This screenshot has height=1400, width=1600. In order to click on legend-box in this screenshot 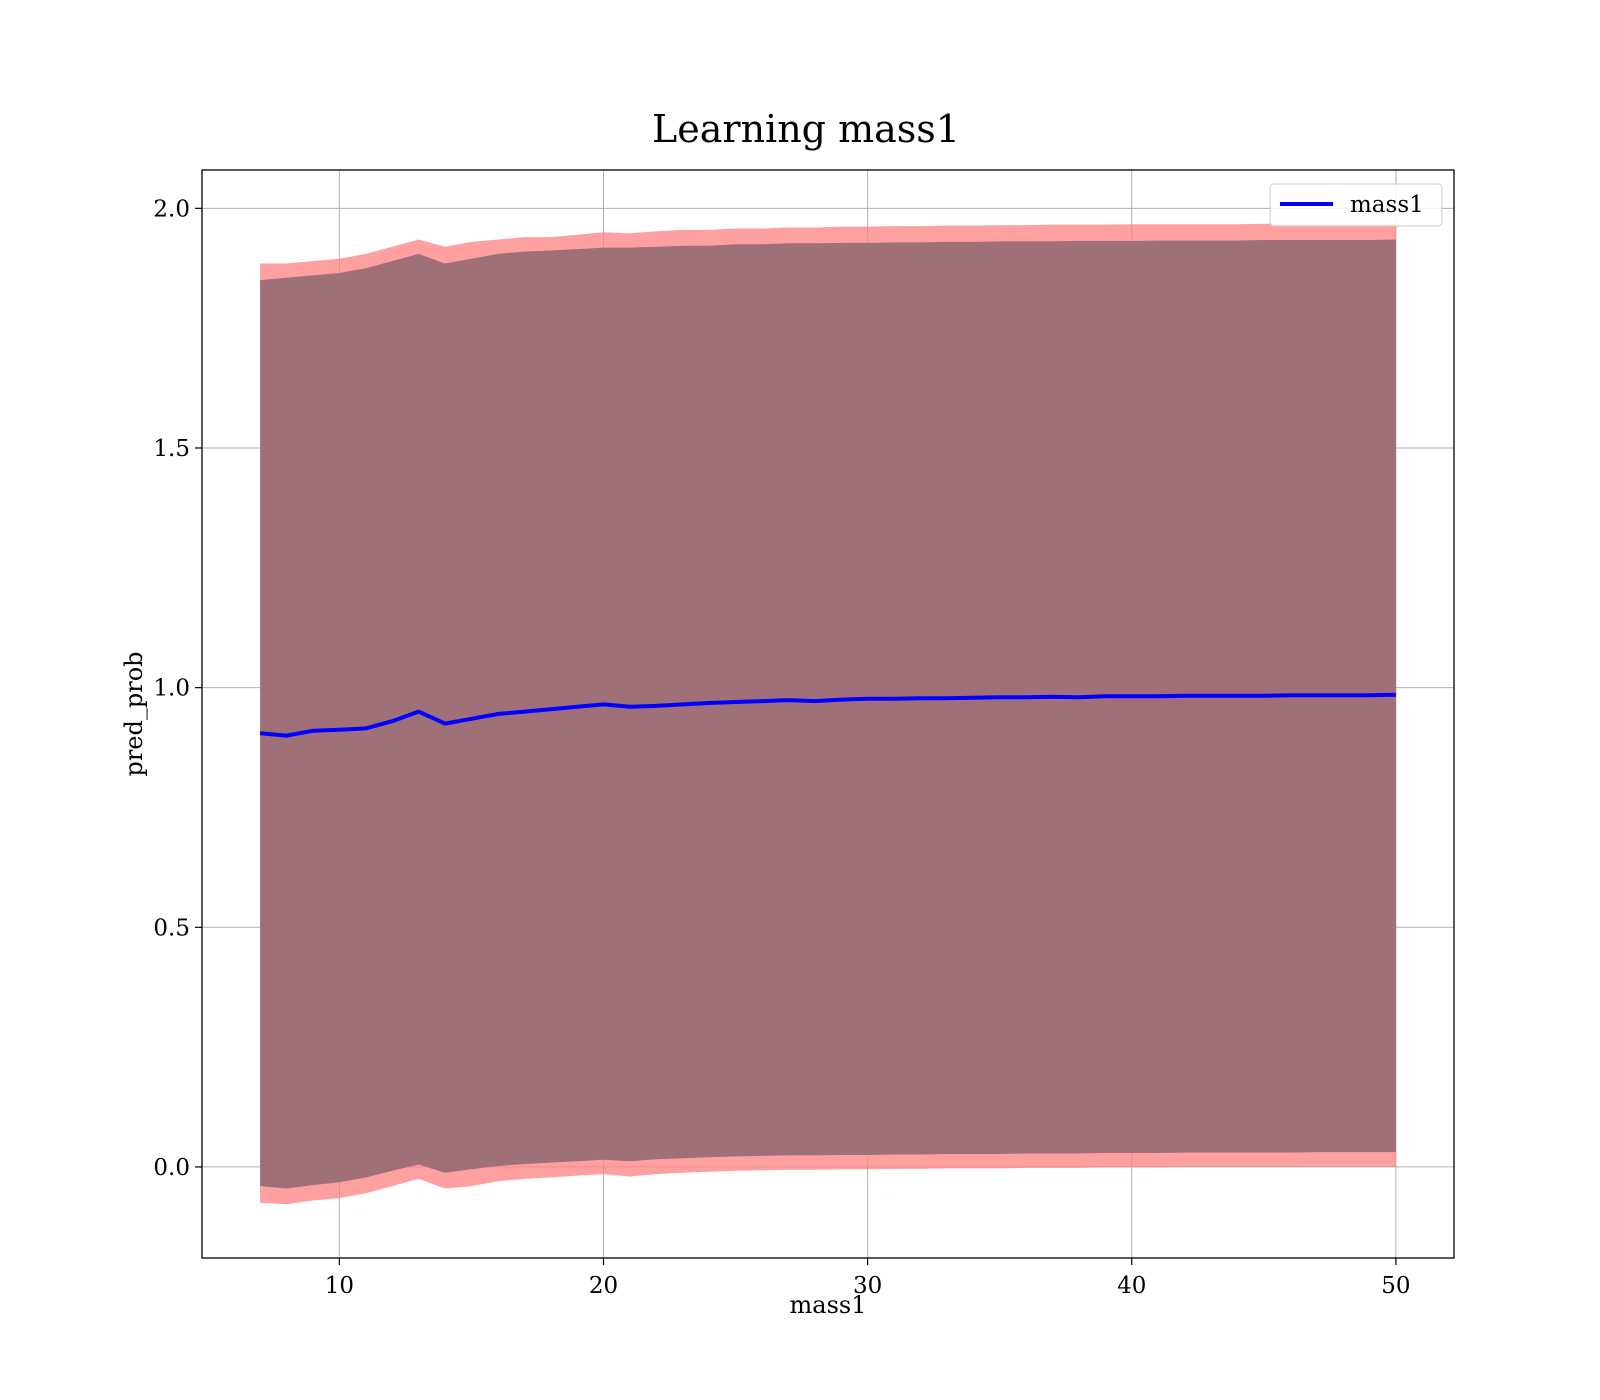, I will do `click(1356, 205)`.